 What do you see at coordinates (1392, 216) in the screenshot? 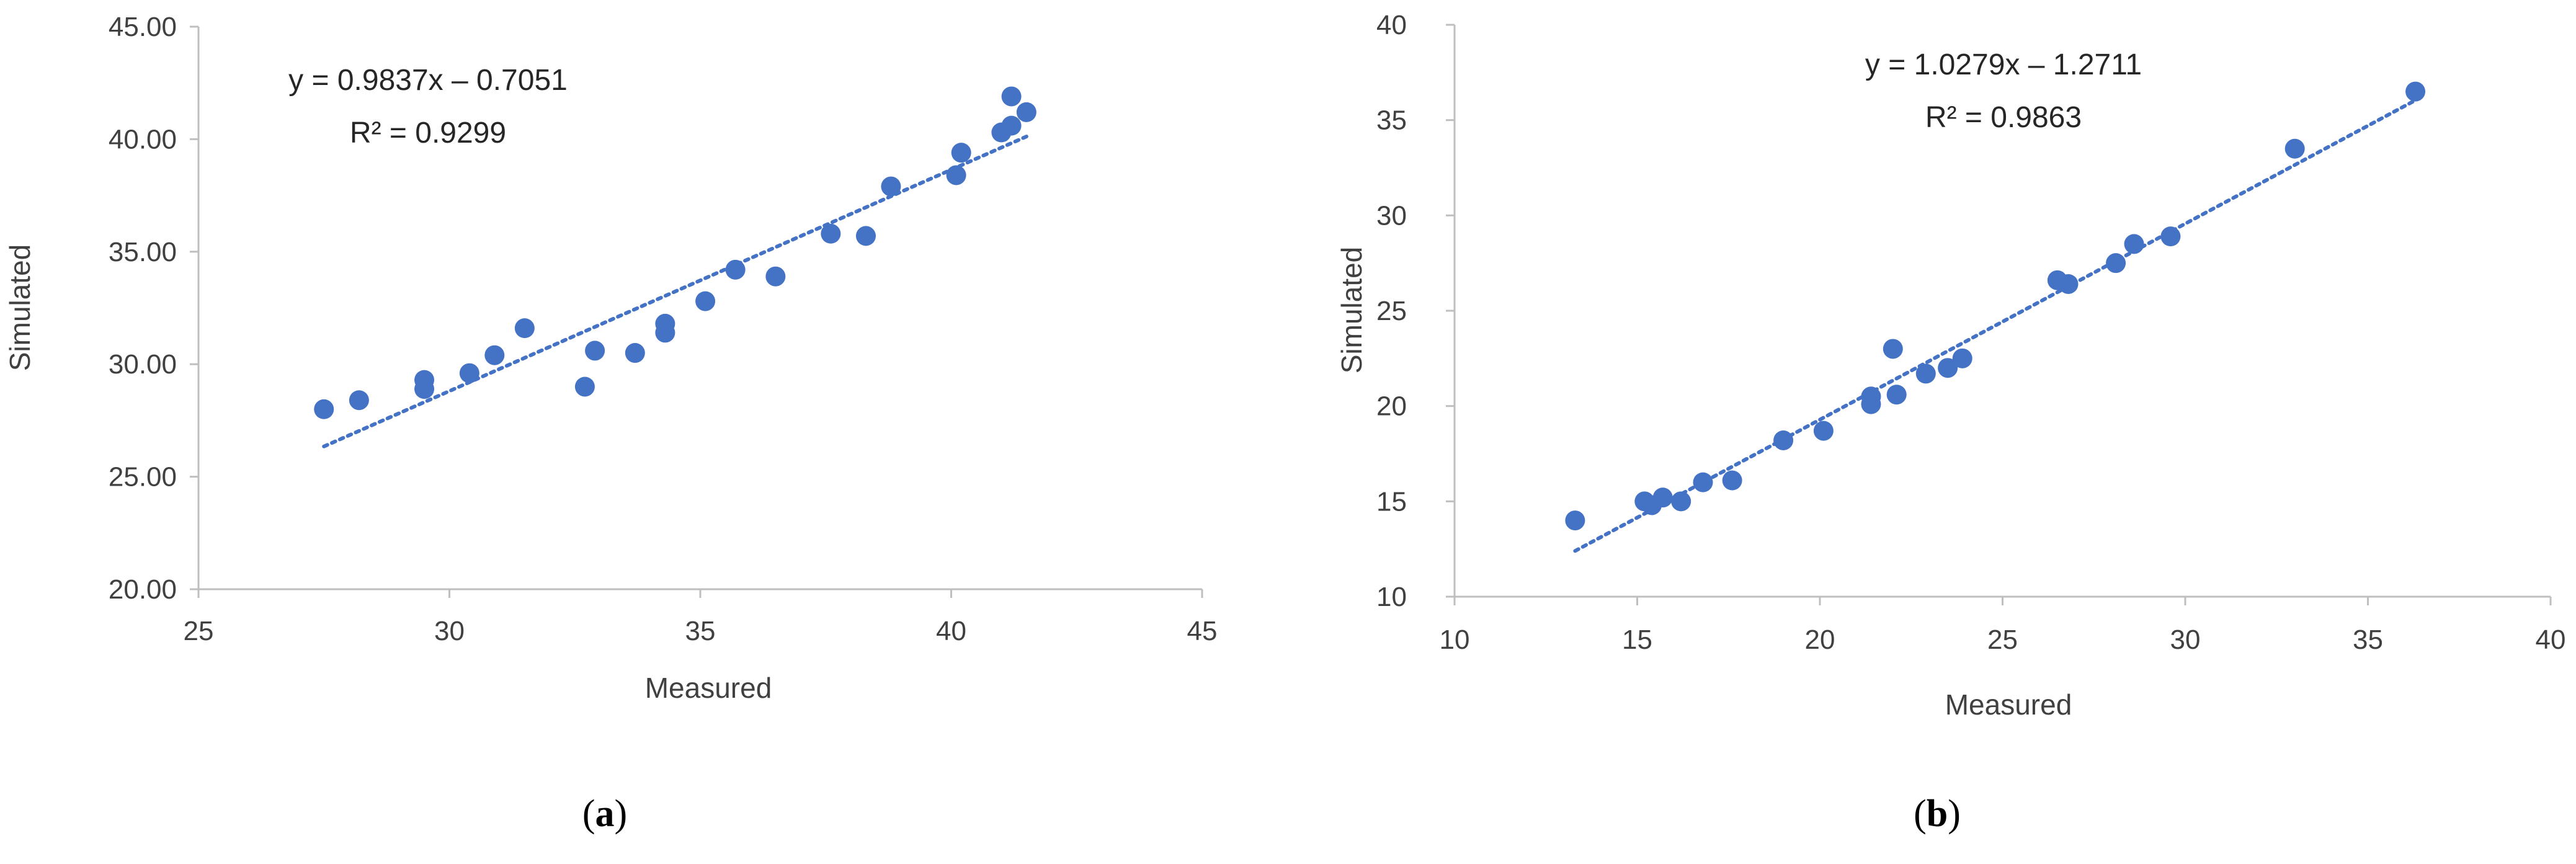
I see `y-tick-label: 30` at bounding box center [1392, 216].